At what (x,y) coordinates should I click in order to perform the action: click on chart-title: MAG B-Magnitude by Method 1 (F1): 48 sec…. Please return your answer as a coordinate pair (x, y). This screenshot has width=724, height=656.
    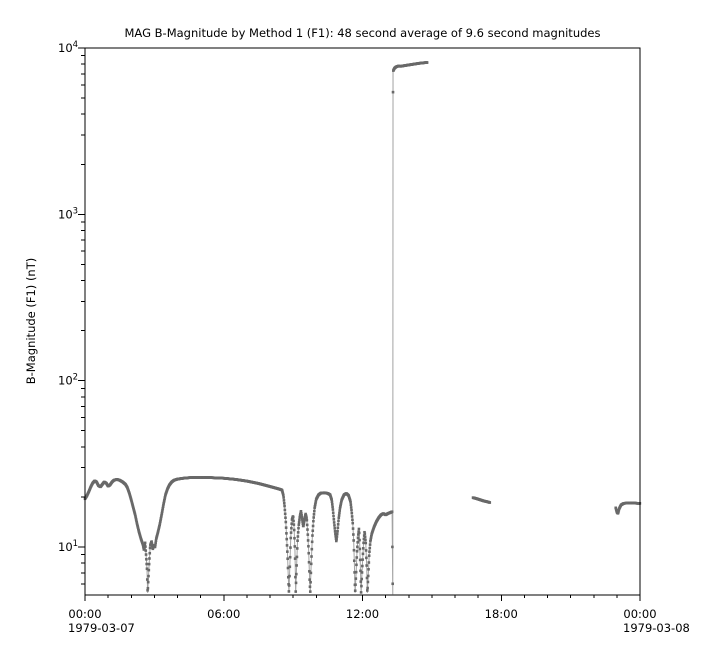
    Looking at the image, I should click on (362, 33).